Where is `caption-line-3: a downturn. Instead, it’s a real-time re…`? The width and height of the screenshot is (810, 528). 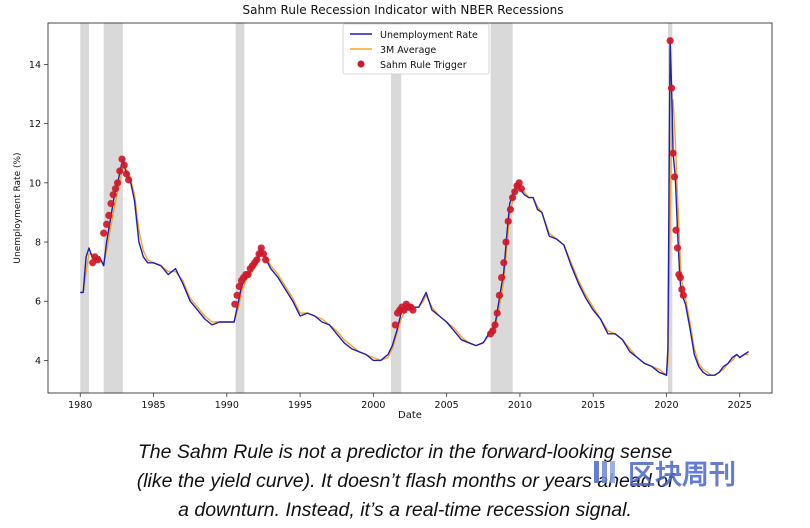
caption-line-3: a downturn. Instead, it’s a real-time re… is located at coordinates (405, 510).